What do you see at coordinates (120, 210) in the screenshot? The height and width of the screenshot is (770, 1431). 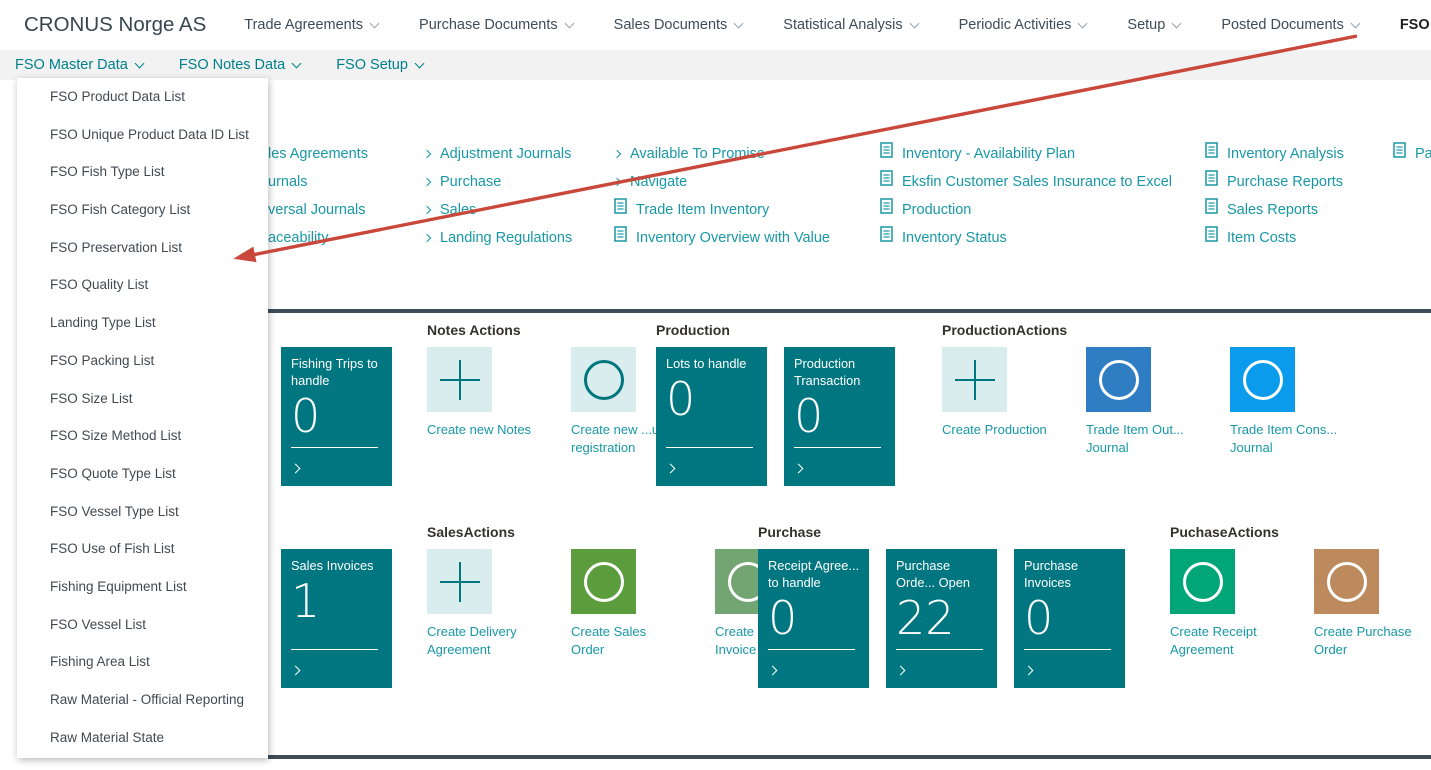 I see `menu-item-fso-fish-category-list: FSO Fish Category List` at bounding box center [120, 210].